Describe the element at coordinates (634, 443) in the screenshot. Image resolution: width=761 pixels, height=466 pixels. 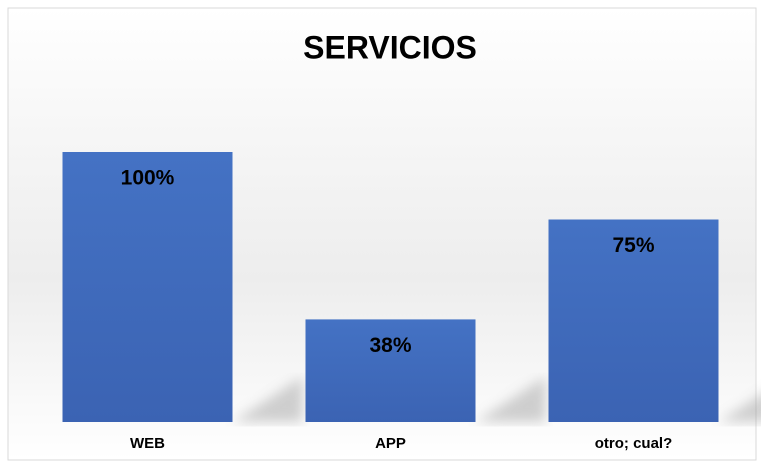
I see `x-tick-label: otro; cual?` at that location.